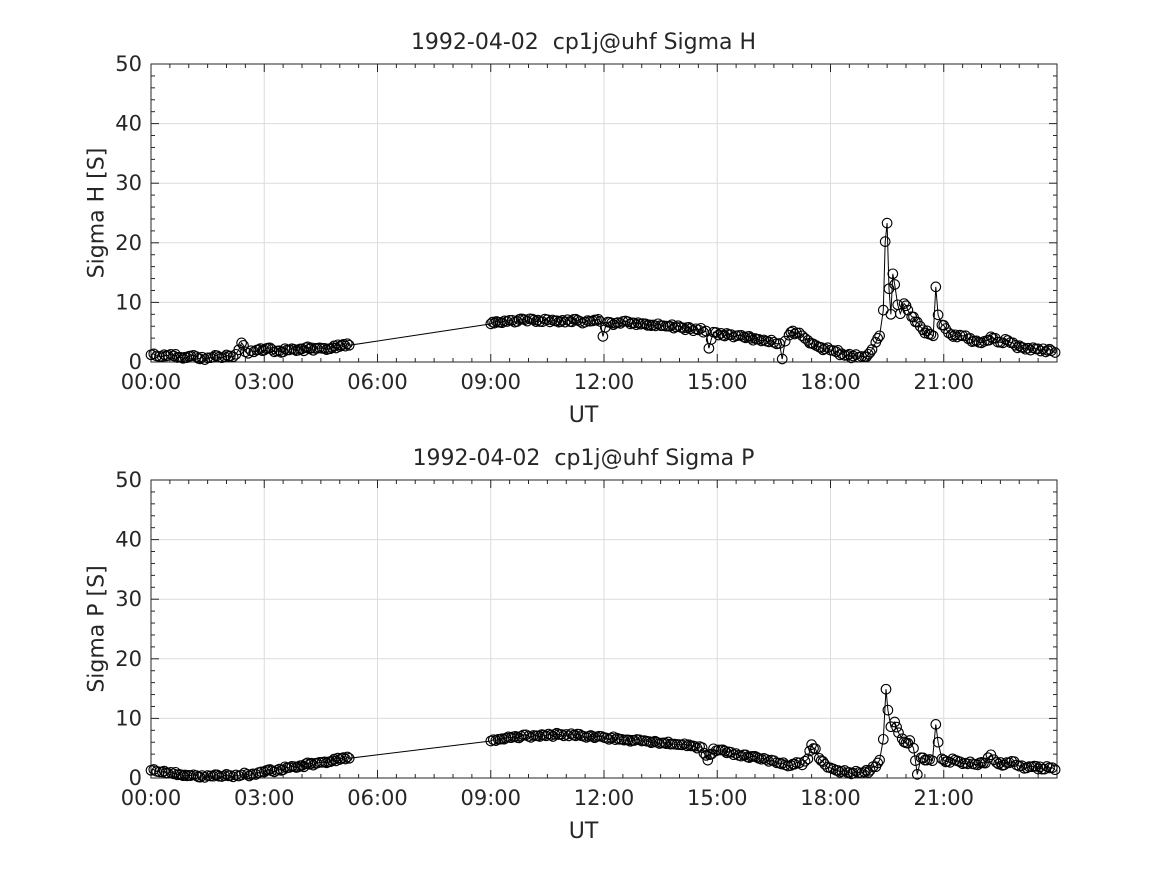  I want to click on y-tick-label: 0, so click(135, 778).